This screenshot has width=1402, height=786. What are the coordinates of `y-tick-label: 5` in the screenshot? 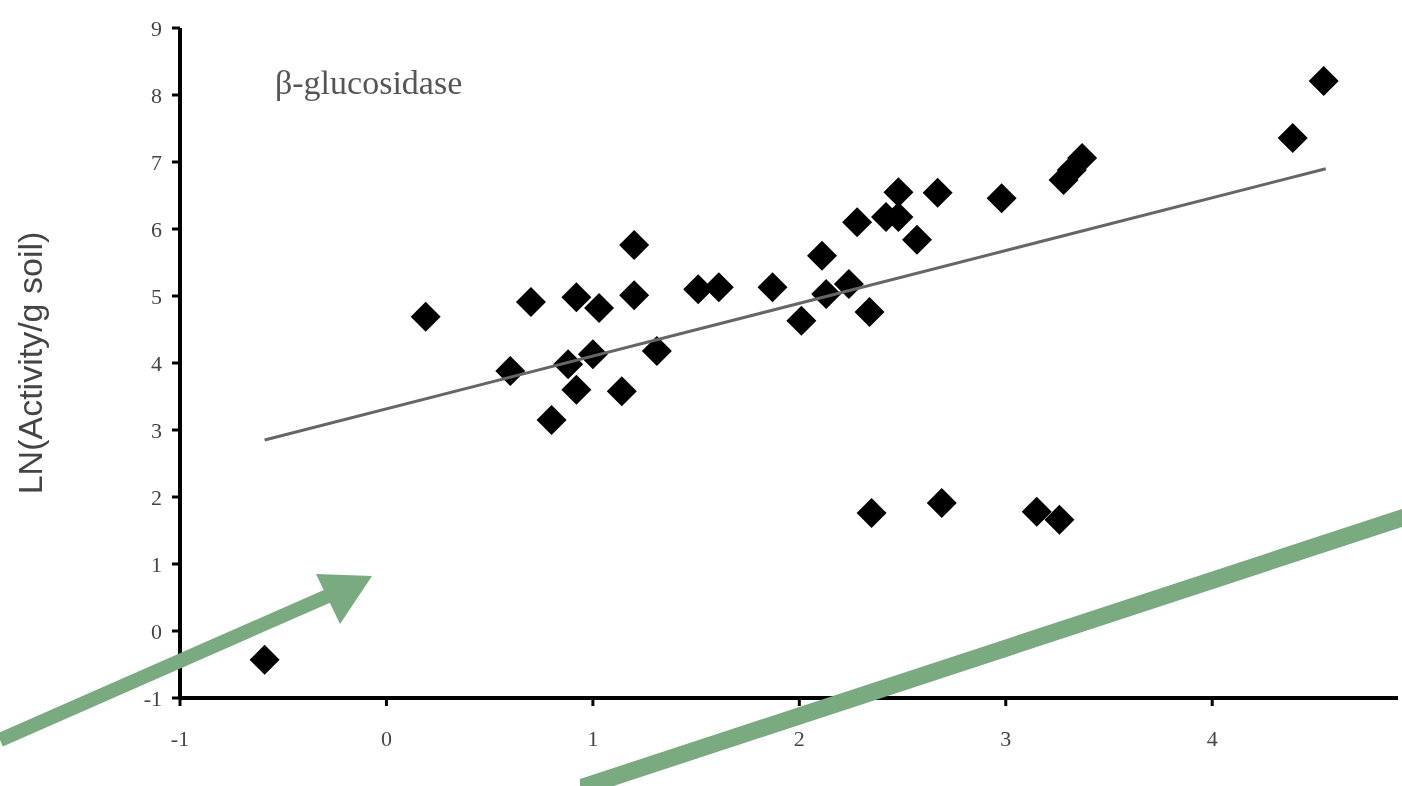 It's located at (156, 296).